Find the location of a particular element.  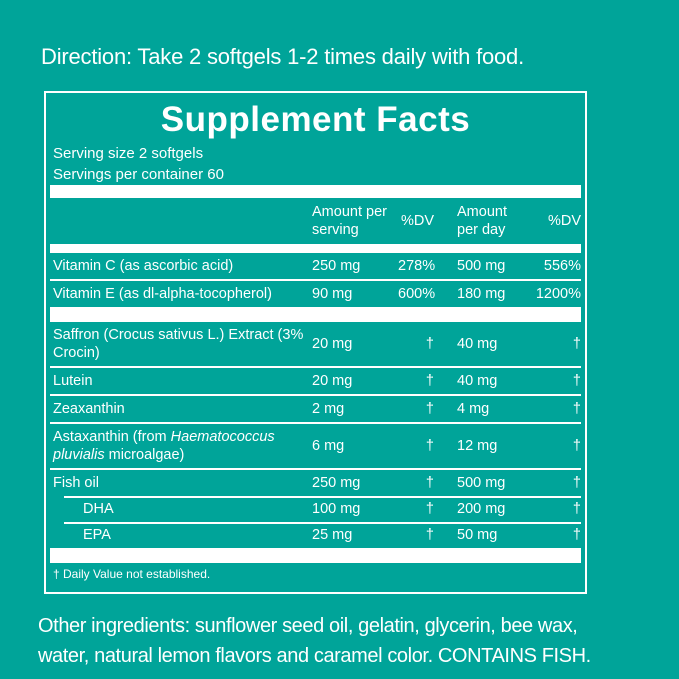

nutrient-name: Zeaxanthin is located at coordinates (89, 409).